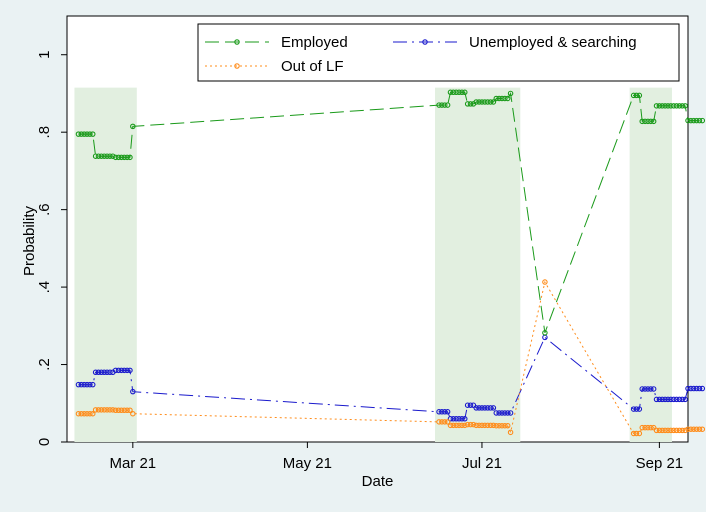 This screenshot has height=512, width=706. I want to click on x-axis-title: Date, so click(378, 481).